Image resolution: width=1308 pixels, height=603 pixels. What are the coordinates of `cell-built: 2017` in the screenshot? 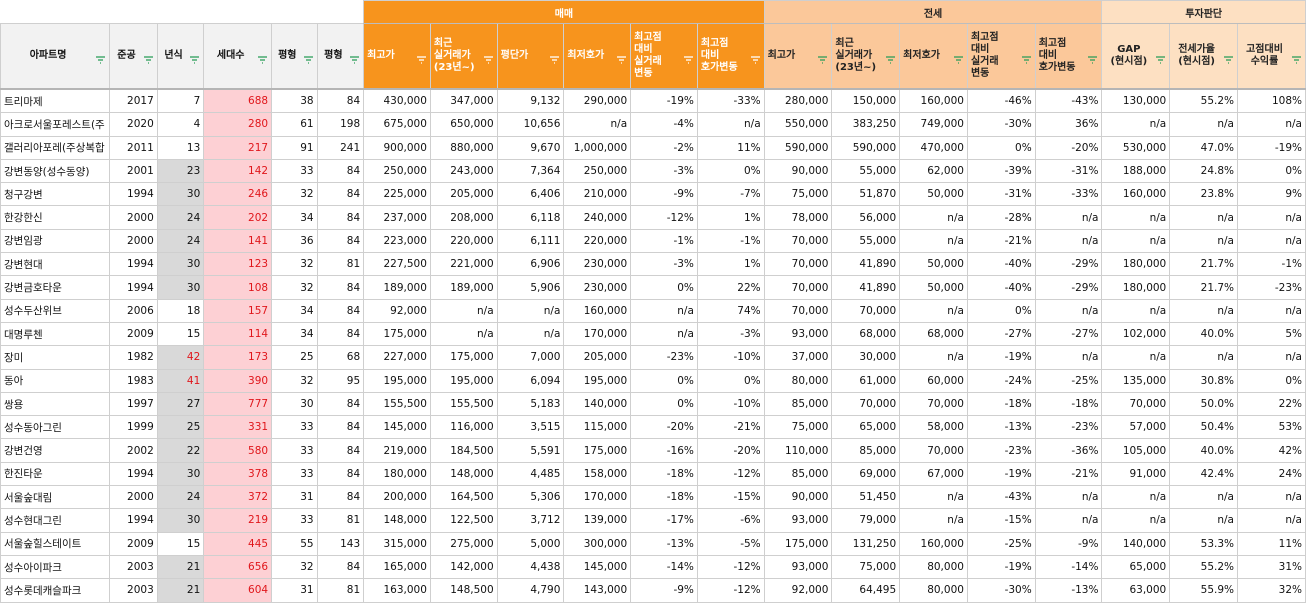 It's located at (133, 101).